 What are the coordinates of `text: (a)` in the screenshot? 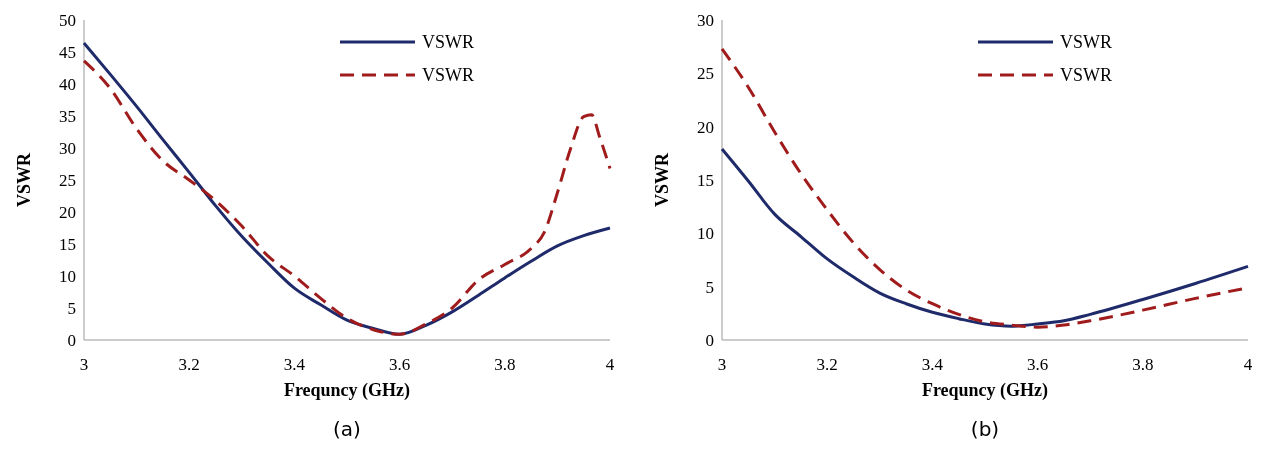 It's located at (347, 429).